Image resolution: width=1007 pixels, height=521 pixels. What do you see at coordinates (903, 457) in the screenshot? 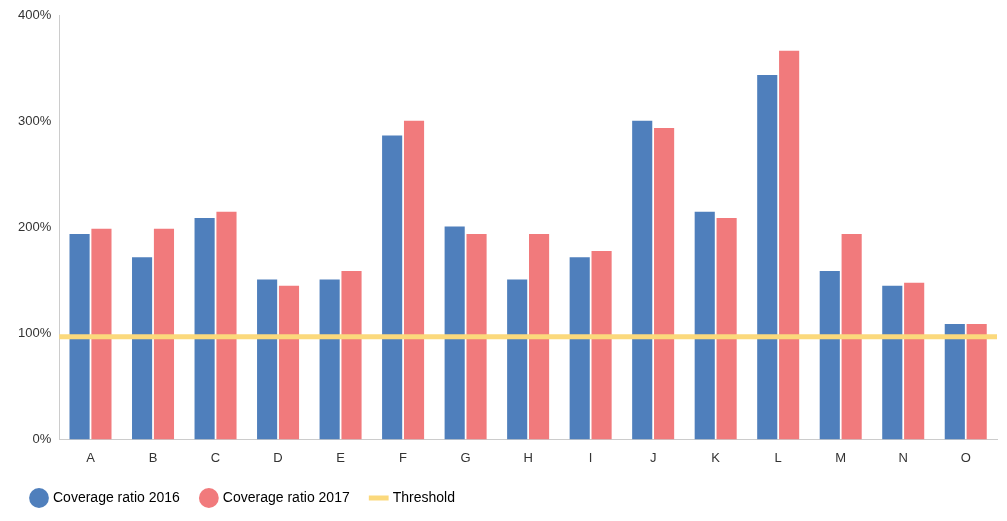
I see `x-tick-label: N` at bounding box center [903, 457].